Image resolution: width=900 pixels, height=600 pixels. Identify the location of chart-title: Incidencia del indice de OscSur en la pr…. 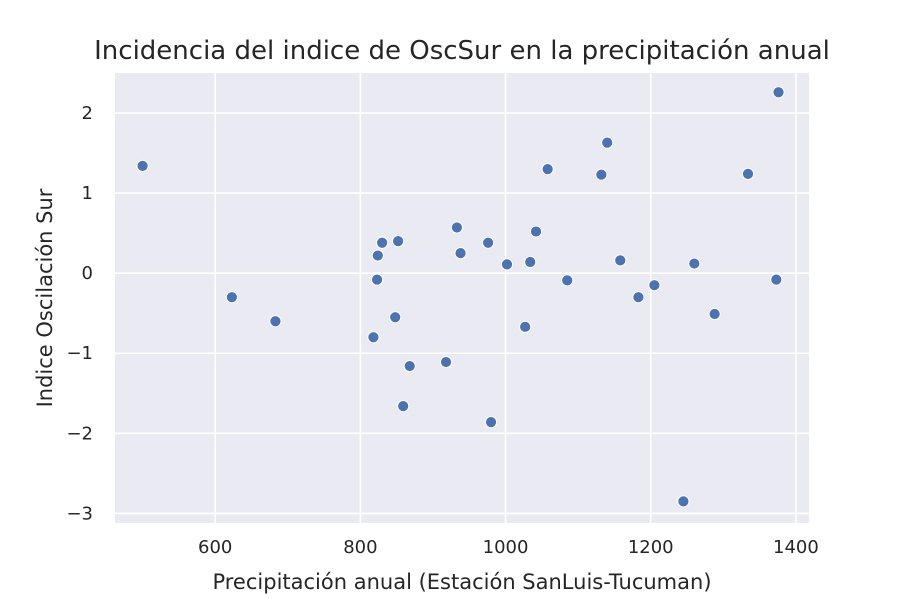
(462, 51).